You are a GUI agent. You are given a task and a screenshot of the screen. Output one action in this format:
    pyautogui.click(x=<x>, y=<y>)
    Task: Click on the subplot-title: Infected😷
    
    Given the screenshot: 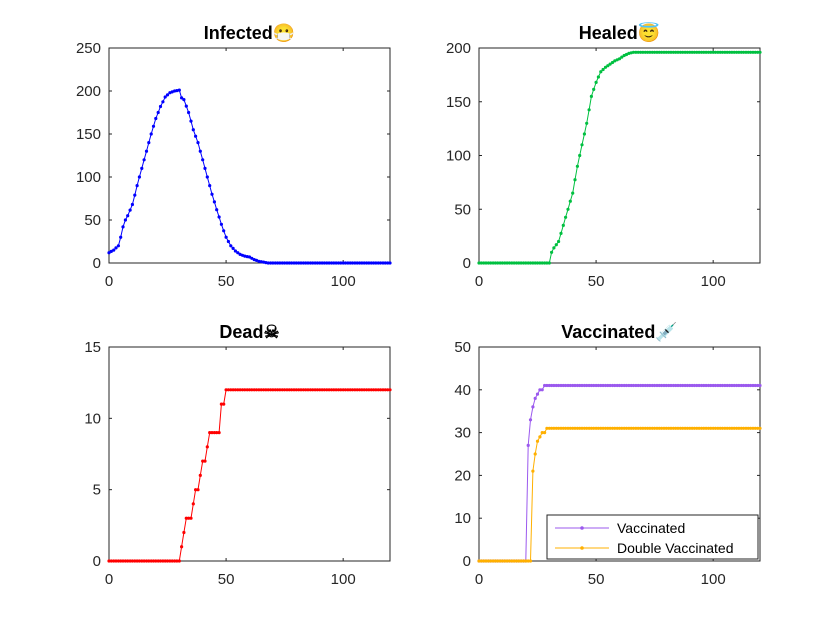 What is the action you would take?
    pyautogui.click(x=249, y=33)
    